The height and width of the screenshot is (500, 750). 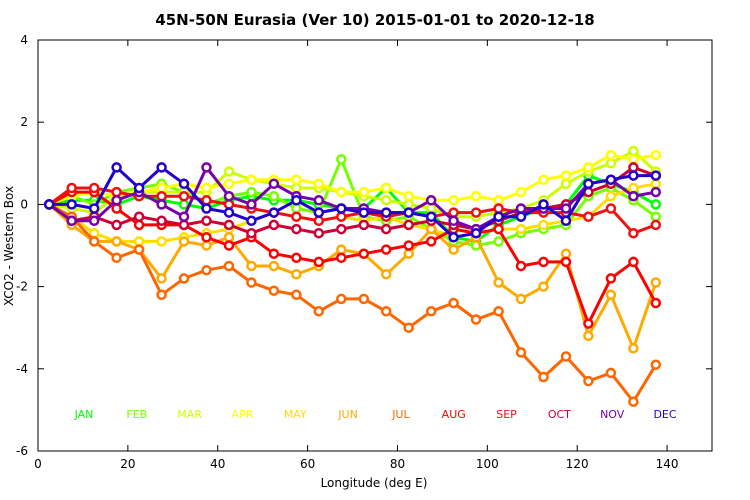 What do you see at coordinates (352, 212) in the screenshot?
I see `series-line-may` at bounding box center [352, 212].